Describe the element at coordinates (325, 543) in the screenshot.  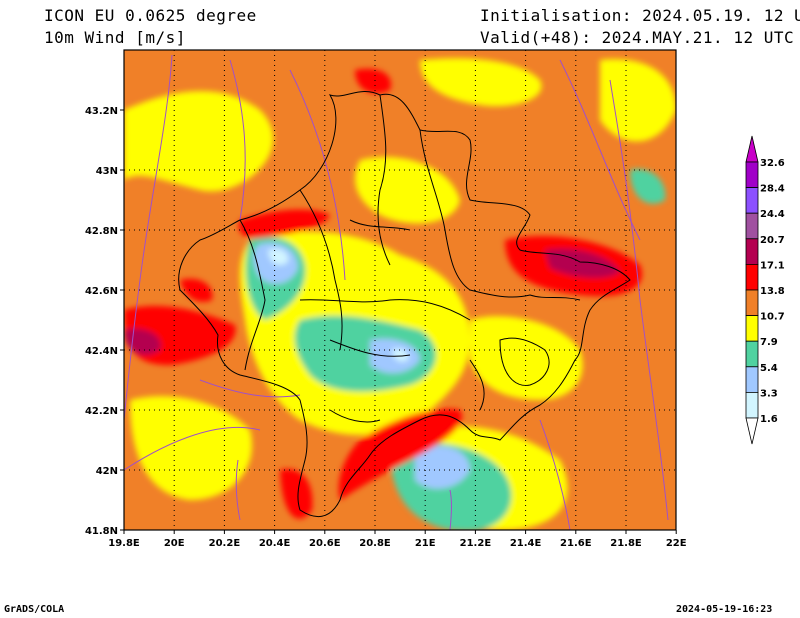
I see `x-tick-label: 20.6E` at that location.